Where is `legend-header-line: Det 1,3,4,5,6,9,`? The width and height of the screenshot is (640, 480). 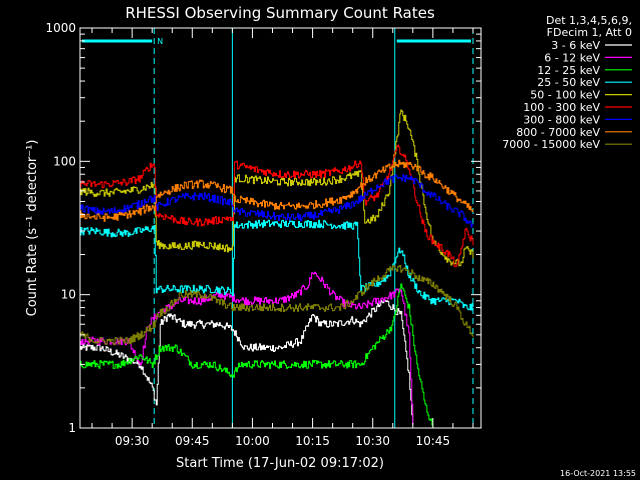
legend-header-line: Det 1,3,4,5,6,9, is located at coordinates (589, 20).